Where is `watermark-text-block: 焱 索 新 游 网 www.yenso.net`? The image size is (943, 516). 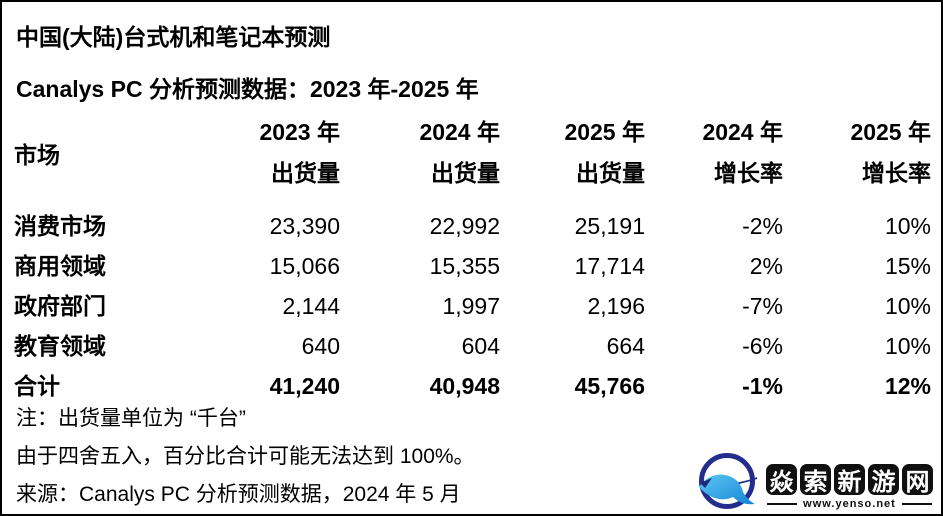 watermark-text-block: 焱 索 新 游 网 www.yenso.net is located at coordinates (849, 489).